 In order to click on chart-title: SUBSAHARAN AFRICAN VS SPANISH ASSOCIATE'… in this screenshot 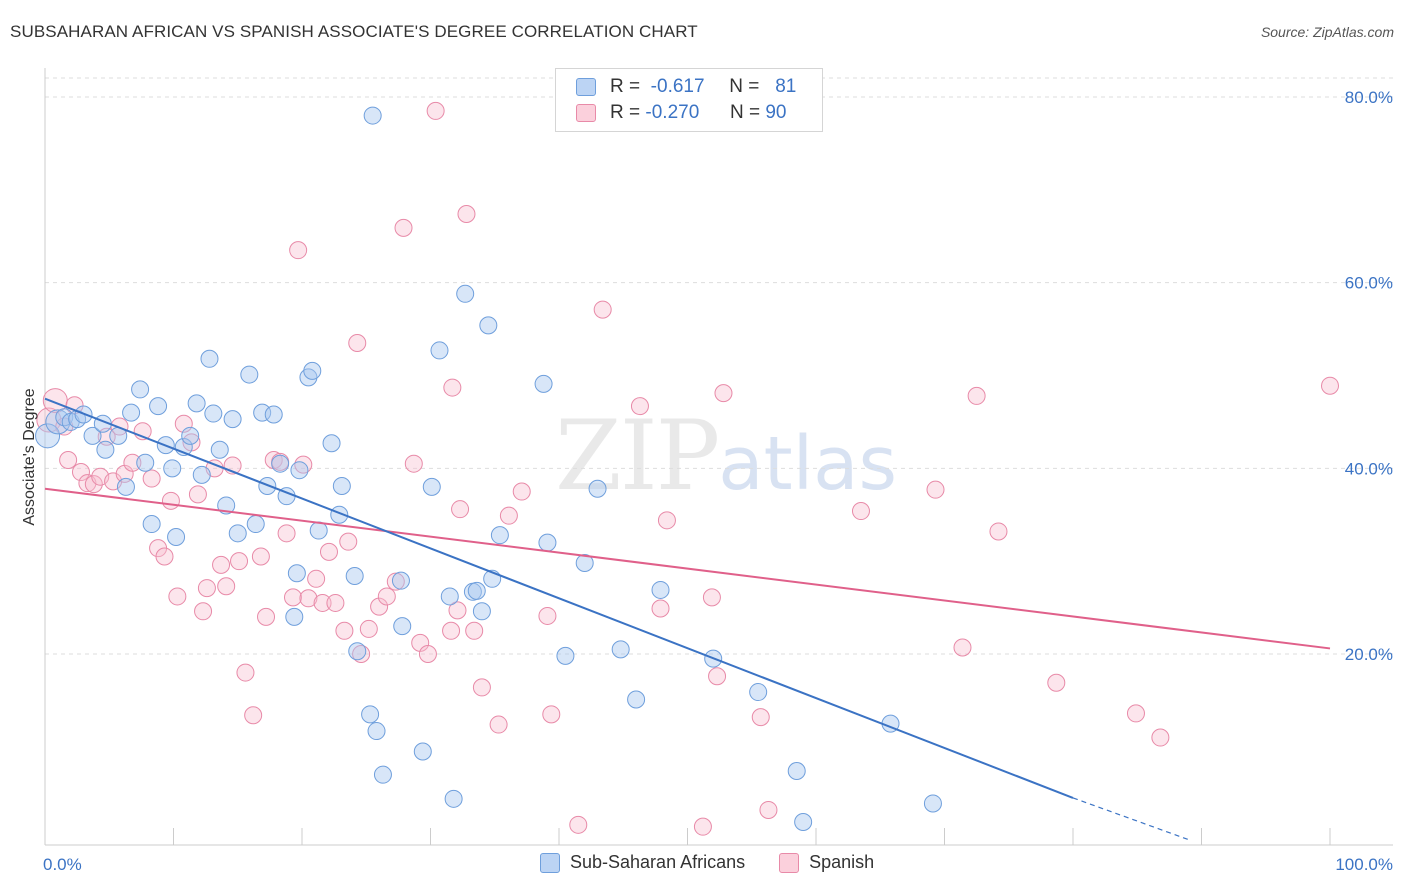, I will do `click(354, 31)`.